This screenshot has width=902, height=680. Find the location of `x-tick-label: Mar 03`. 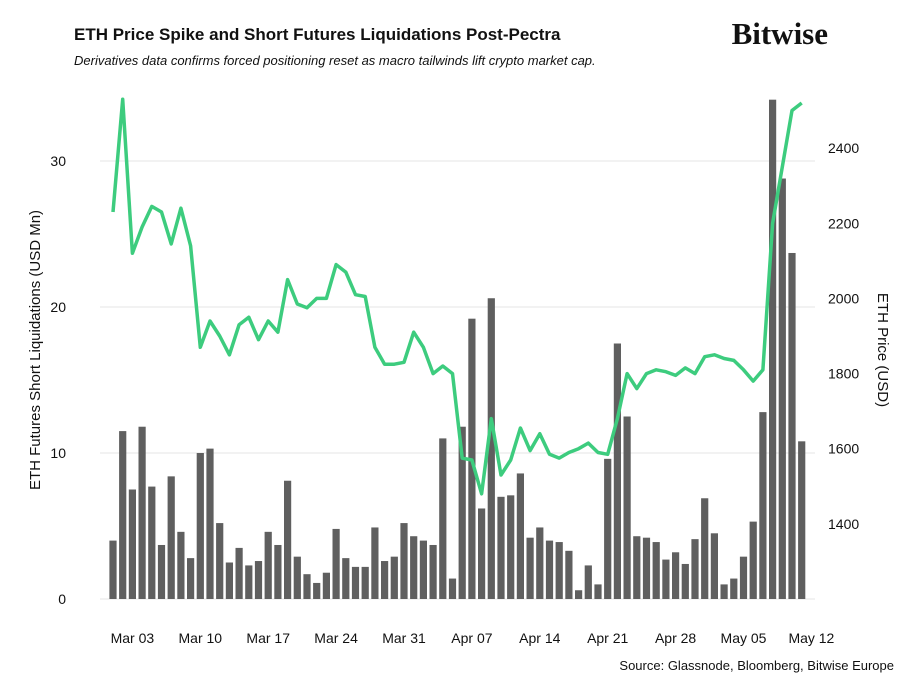

x-tick-label: Mar 03 is located at coordinates (133, 638).